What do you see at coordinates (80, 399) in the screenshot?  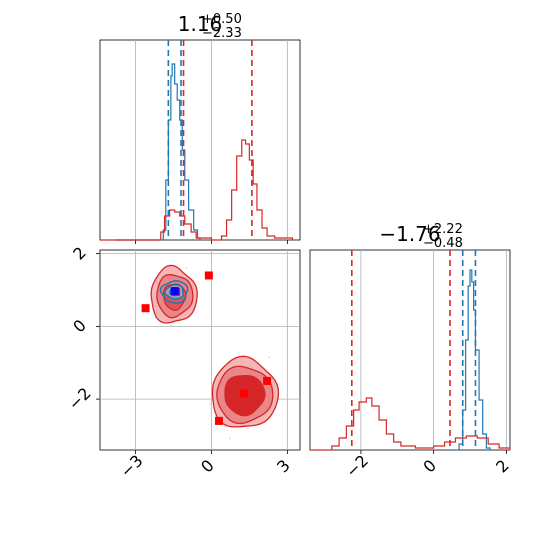 I see `tick-label-y: −2` at bounding box center [80, 399].